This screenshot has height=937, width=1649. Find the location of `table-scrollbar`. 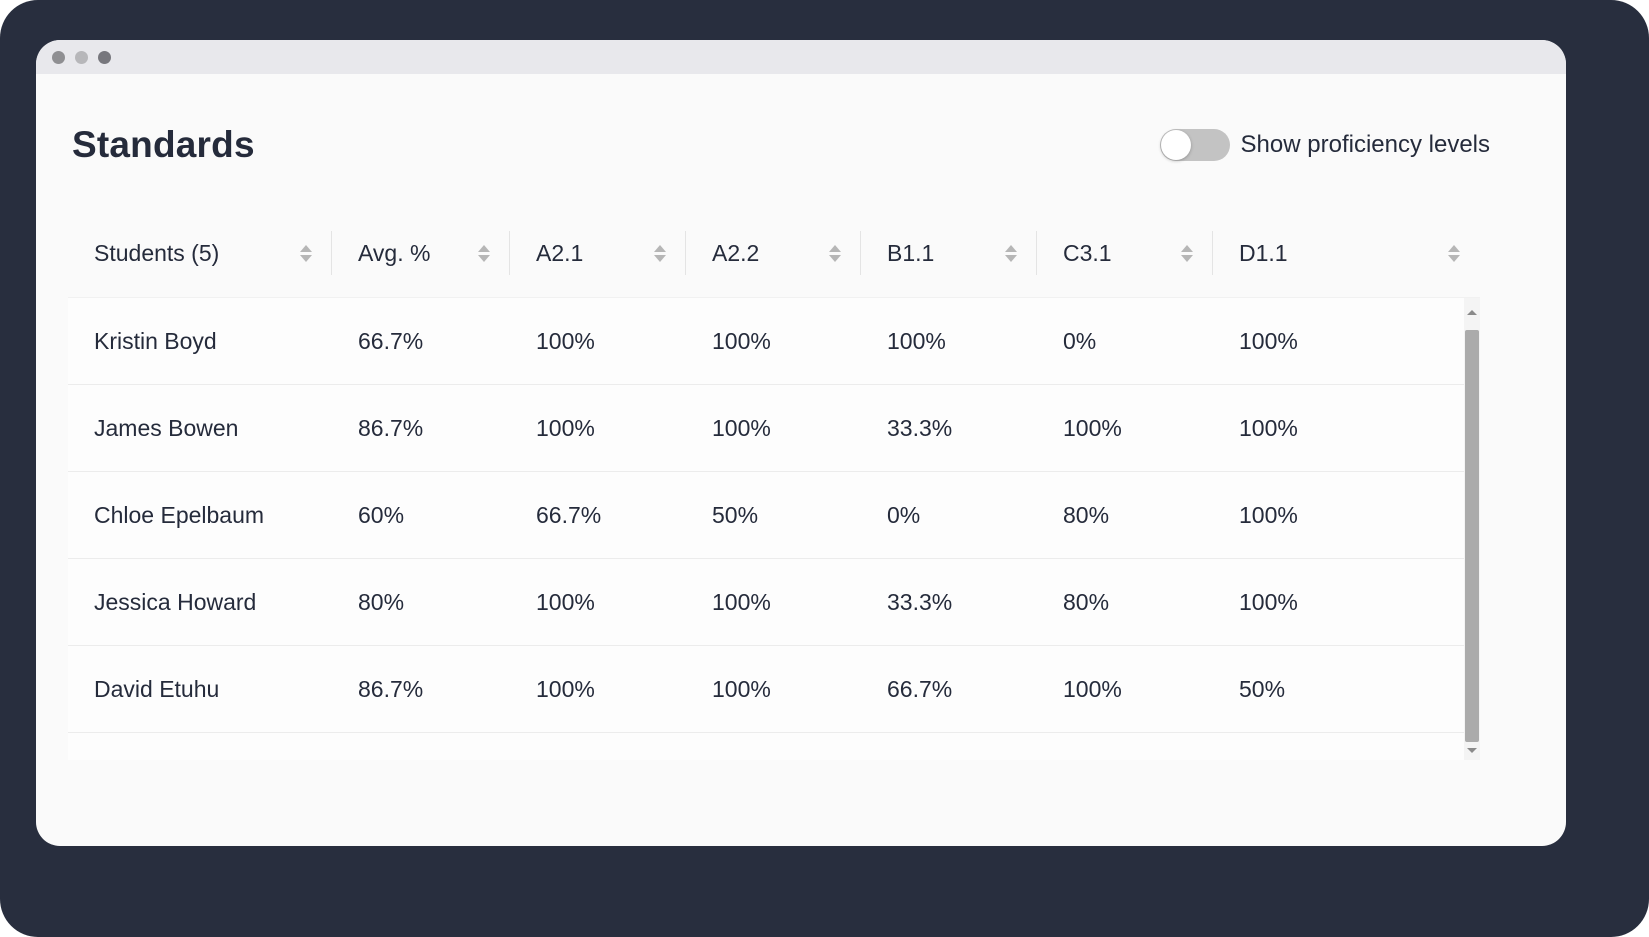

table-scrollbar is located at coordinates (1472, 529).